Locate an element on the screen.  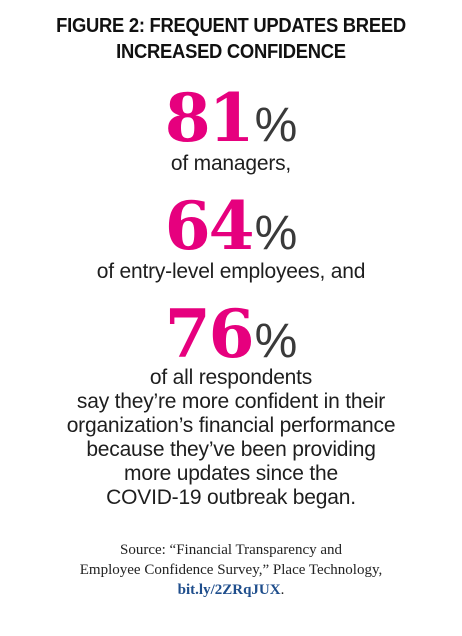
stat-entry-level: 64% is located at coordinates (231, 235).